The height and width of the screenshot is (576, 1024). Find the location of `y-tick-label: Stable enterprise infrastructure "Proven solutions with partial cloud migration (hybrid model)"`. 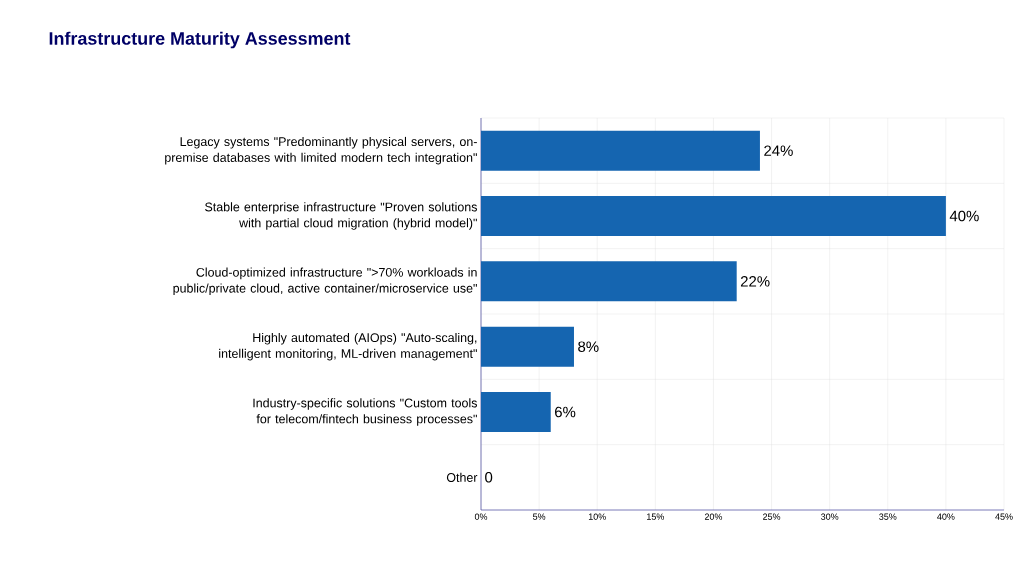

y-tick-label: Stable enterprise infrastructure "Proven solutions with partial cloud migration (hybrid model)" is located at coordinates (341, 216).